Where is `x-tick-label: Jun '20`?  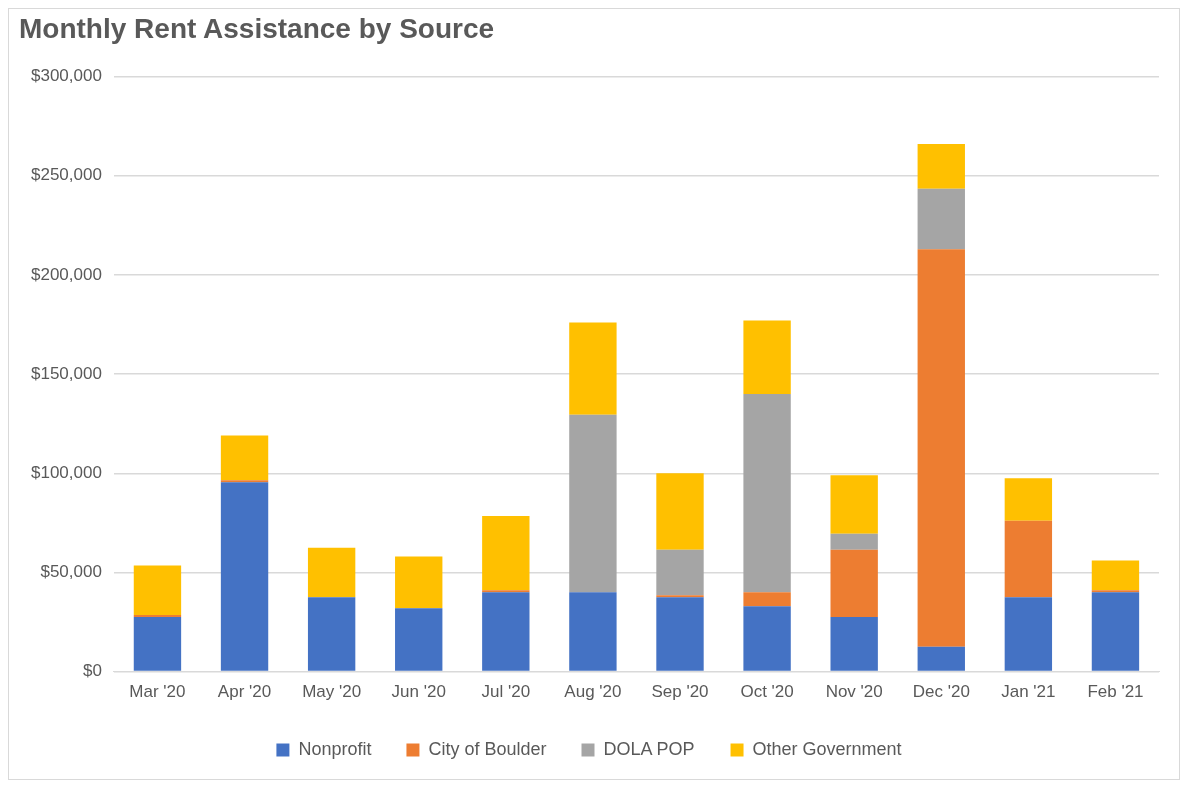
x-tick-label: Jun '20 is located at coordinates (418, 692).